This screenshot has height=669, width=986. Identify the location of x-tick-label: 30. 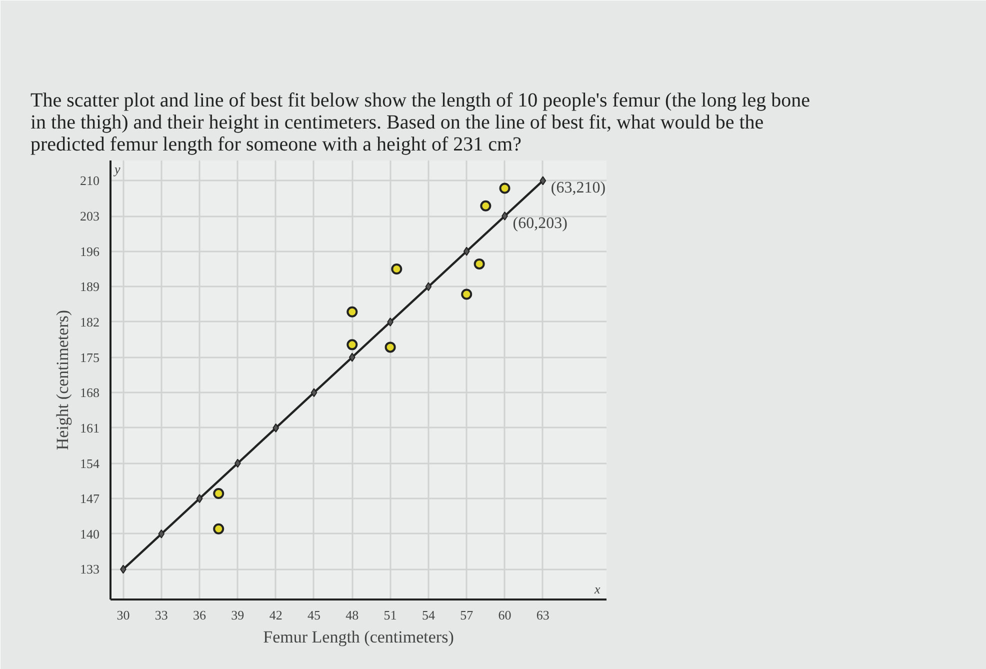
(123, 615).